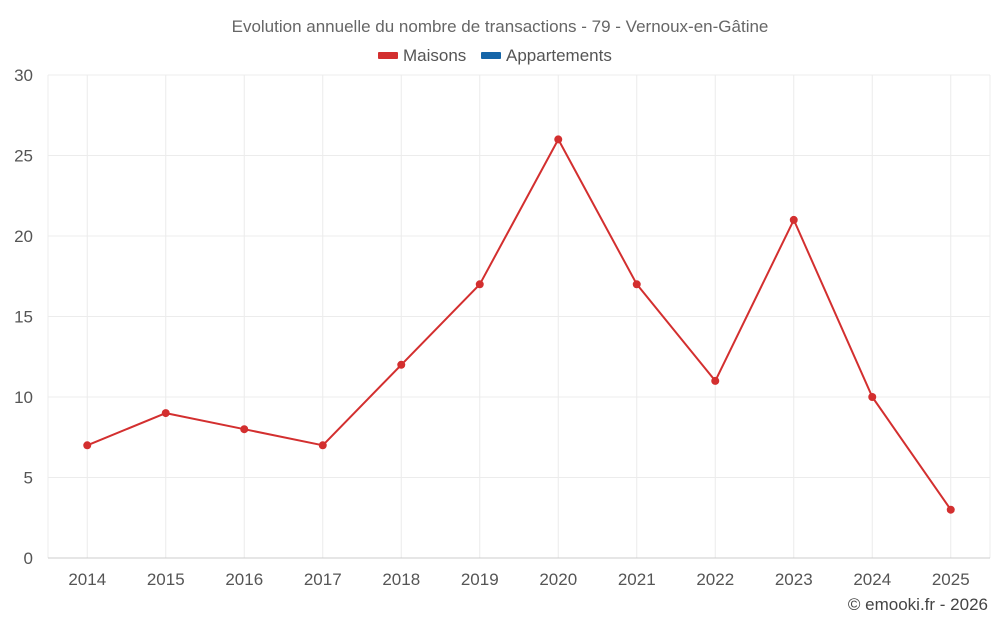 The height and width of the screenshot is (625, 1000). Describe the element at coordinates (491, 55) in the screenshot. I see `legend-swatch-appartements` at that location.